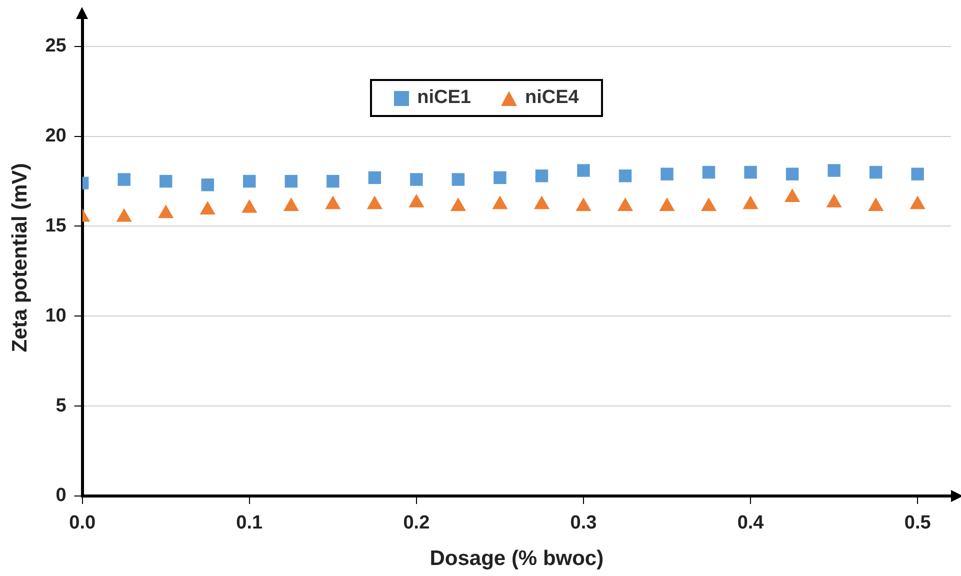 This screenshot has width=961, height=576. What do you see at coordinates (61, 495) in the screenshot?
I see `y-tick-label: 0` at bounding box center [61, 495].